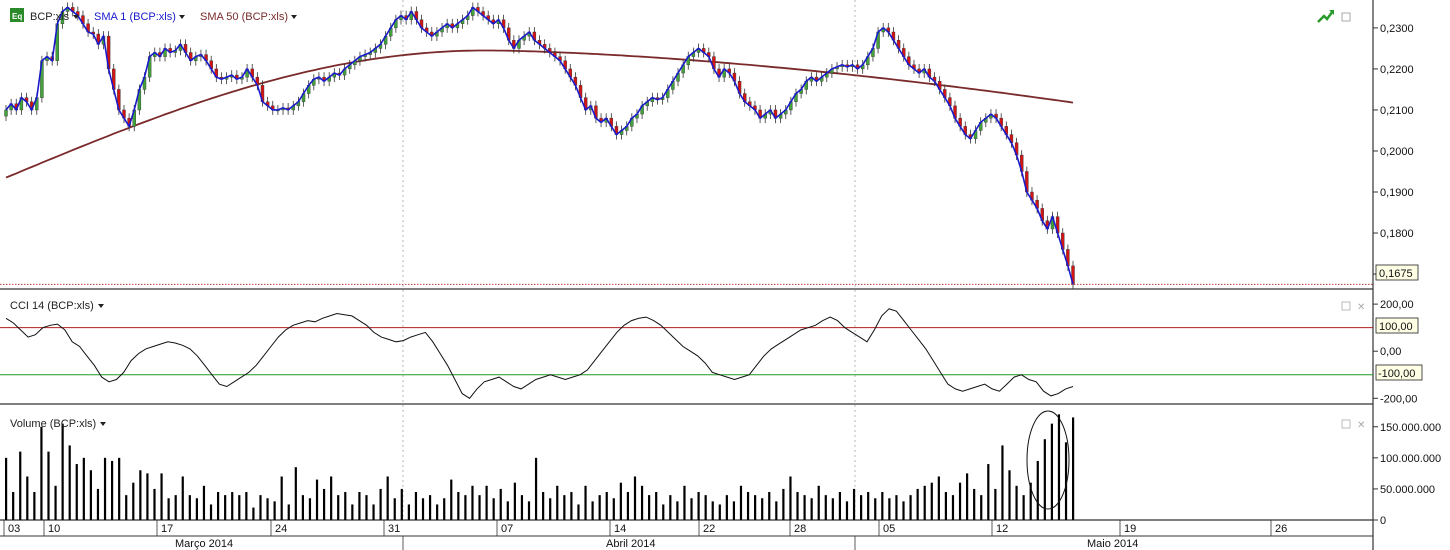 Image resolution: width=1450 pixels, height=550 pixels. What do you see at coordinates (1396, 374) in the screenshot?
I see `cci-lower-value: -100,00` at bounding box center [1396, 374].